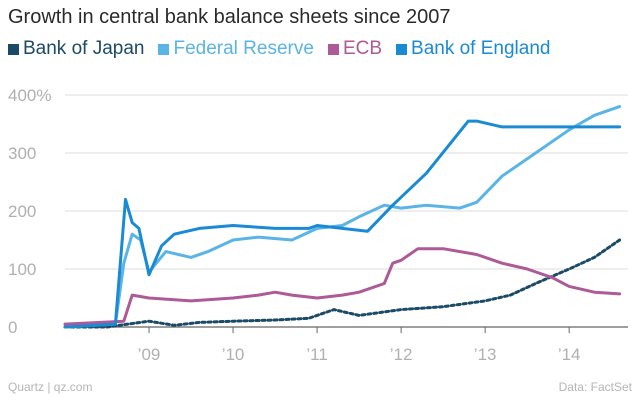 The image size is (640, 400). Describe the element at coordinates (316, 354) in the screenshot. I see `x-tick-label: ’11` at that location.